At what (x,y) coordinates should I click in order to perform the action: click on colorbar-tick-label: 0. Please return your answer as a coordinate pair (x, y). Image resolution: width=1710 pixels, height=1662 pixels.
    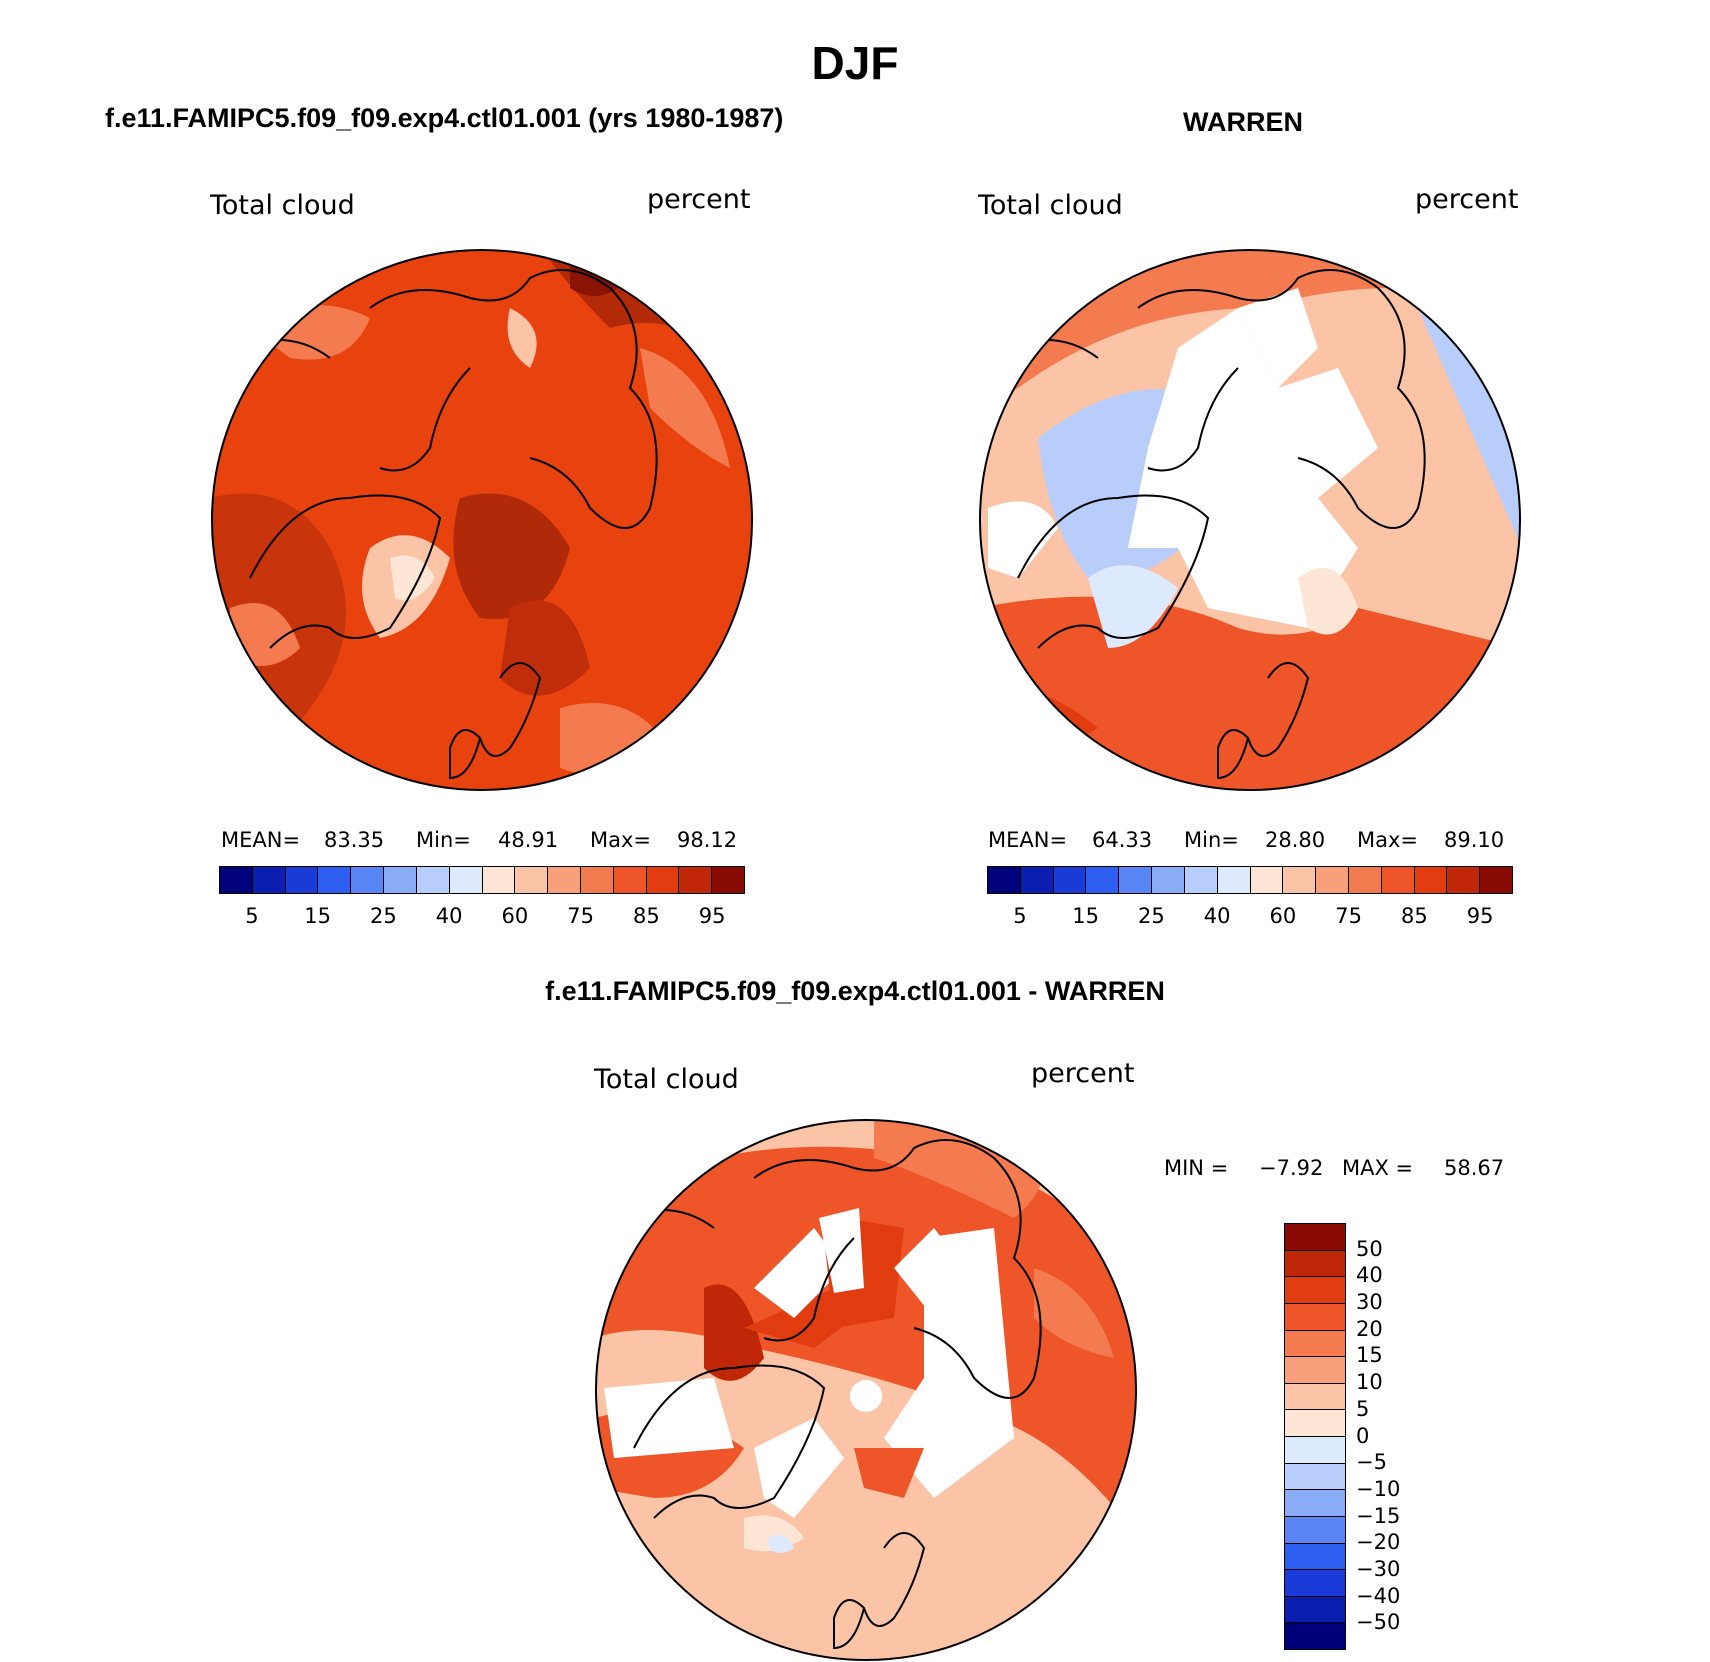
    Looking at the image, I should click on (1363, 1435).